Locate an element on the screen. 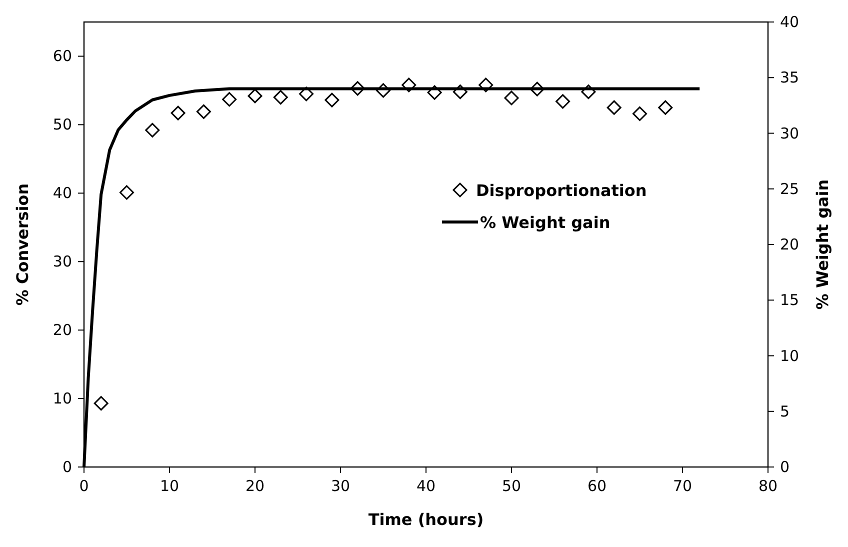 This screenshot has width=848, height=547. y2-tick-label: 35 is located at coordinates (790, 77).